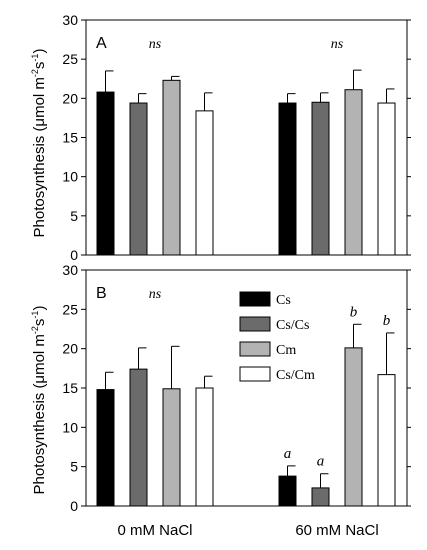  What do you see at coordinates (295, 375) in the screenshot?
I see `legend-label: Cs/Cm` at bounding box center [295, 375].